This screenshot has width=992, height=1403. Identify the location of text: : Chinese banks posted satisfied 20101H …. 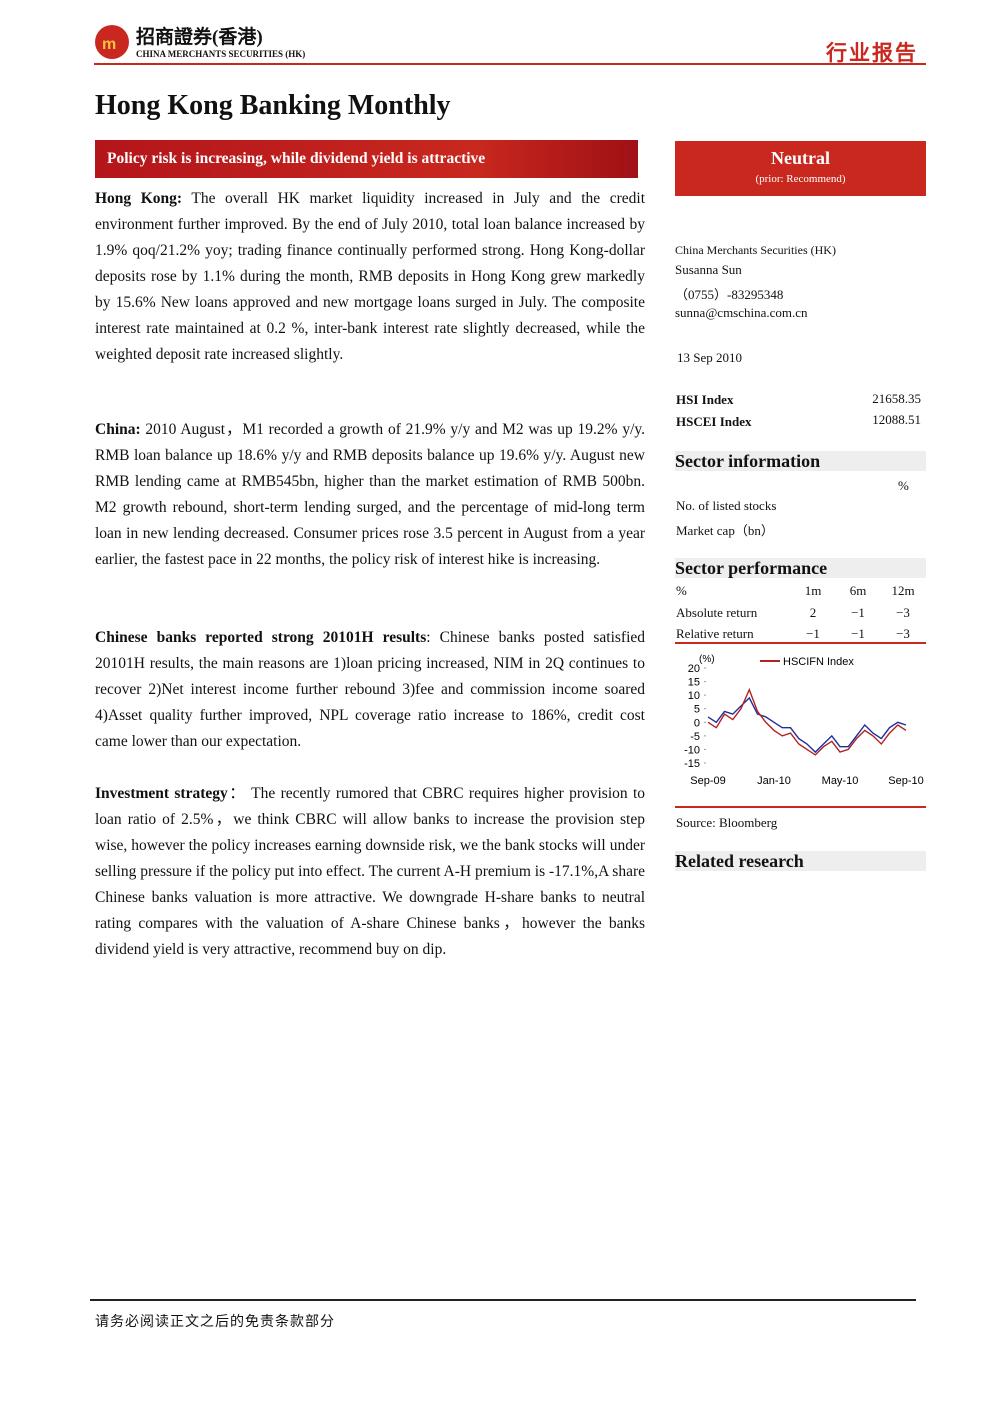
(370, 689).